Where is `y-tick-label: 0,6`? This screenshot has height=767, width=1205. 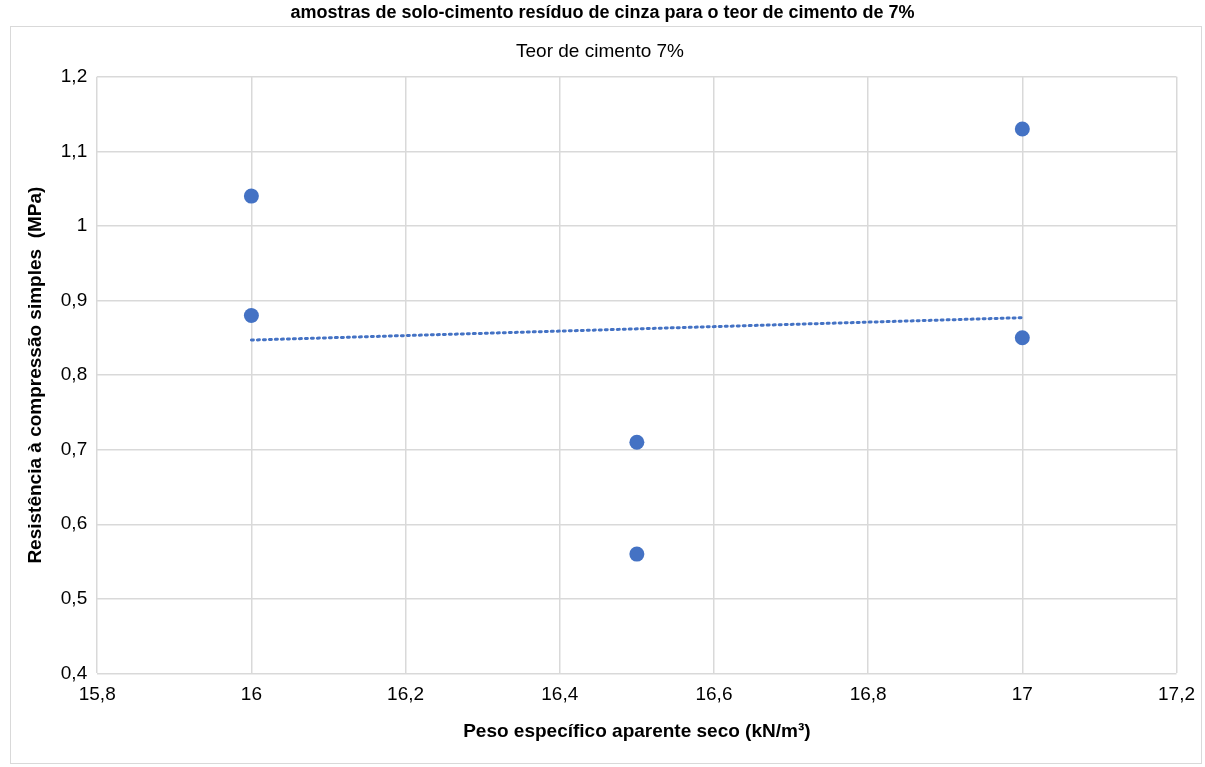
y-tick-label: 0,6 is located at coordinates (74, 523).